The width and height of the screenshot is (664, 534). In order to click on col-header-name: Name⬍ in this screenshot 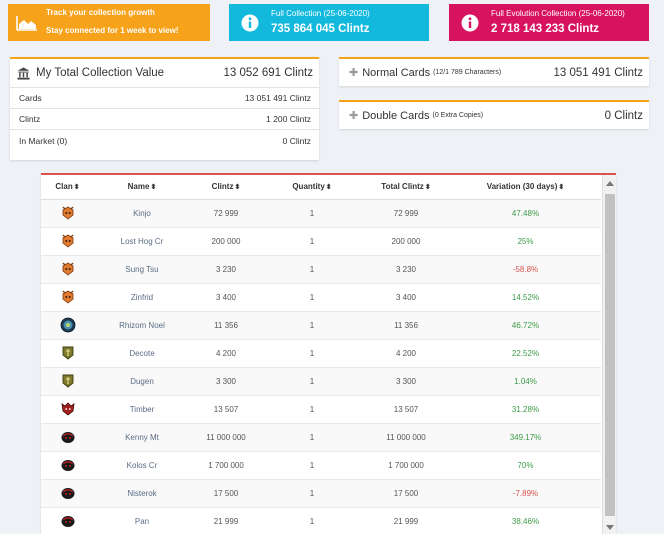, I will do `click(142, 187)`.